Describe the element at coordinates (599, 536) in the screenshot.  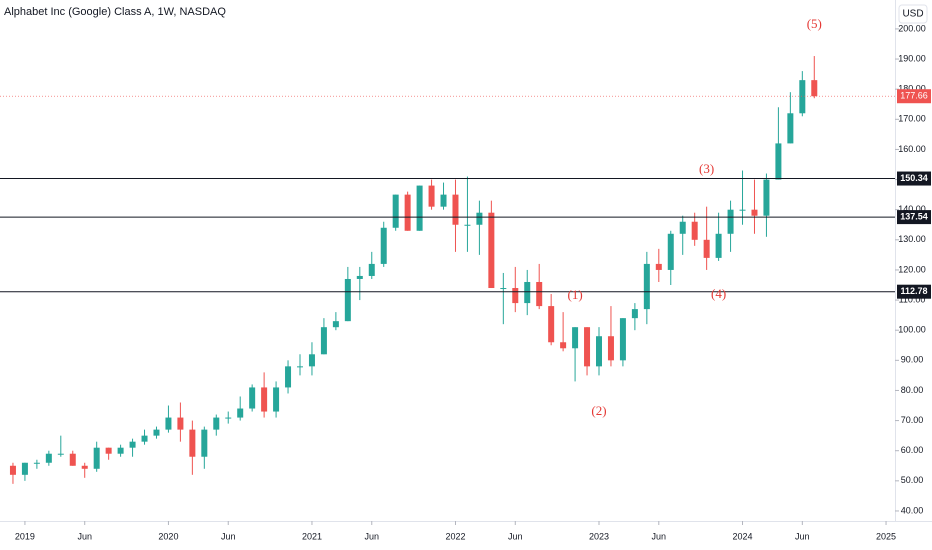
I see `x-tick-label: 2023` at that location.